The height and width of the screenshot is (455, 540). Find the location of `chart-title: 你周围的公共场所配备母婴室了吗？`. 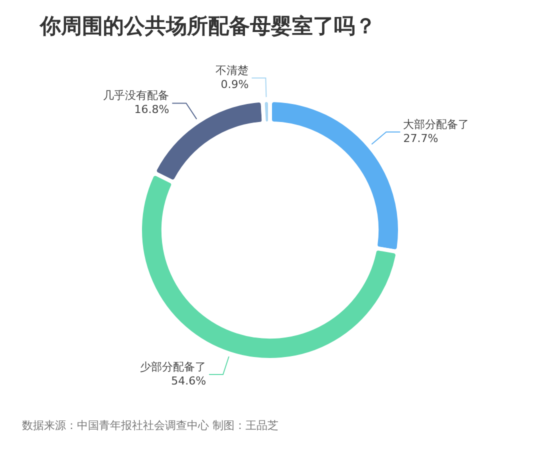

chart-title: 你周围的公共场所配备母婴室了吗？ is located at coordinates (208, 26).